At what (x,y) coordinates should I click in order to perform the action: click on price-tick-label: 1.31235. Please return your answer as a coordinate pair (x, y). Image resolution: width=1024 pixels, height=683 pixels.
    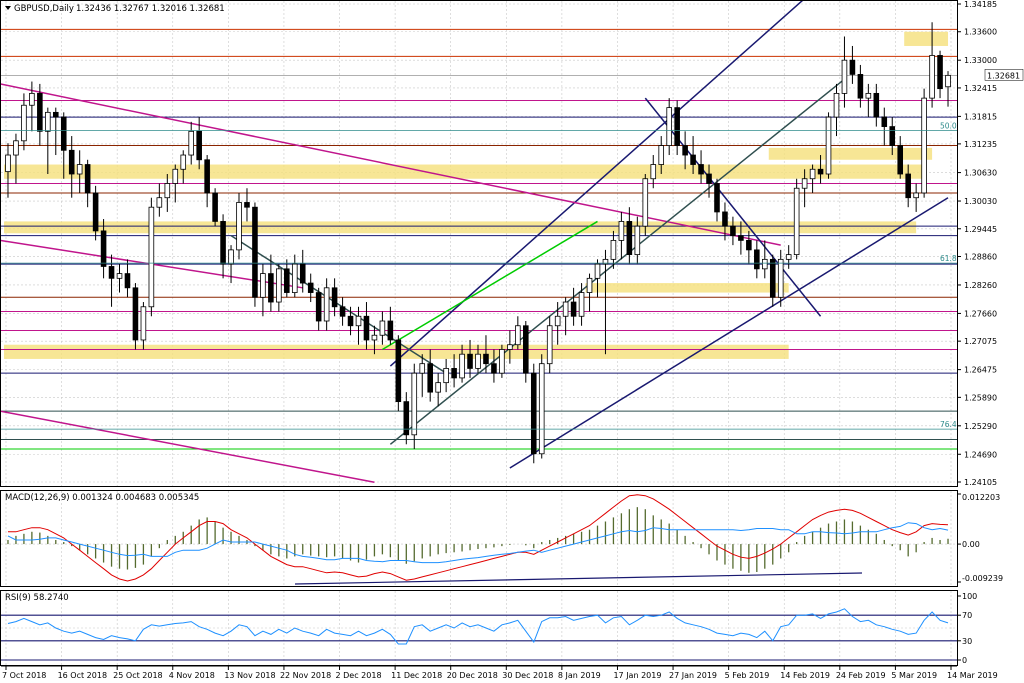
    Looking at the image, I should click on (980, 144).